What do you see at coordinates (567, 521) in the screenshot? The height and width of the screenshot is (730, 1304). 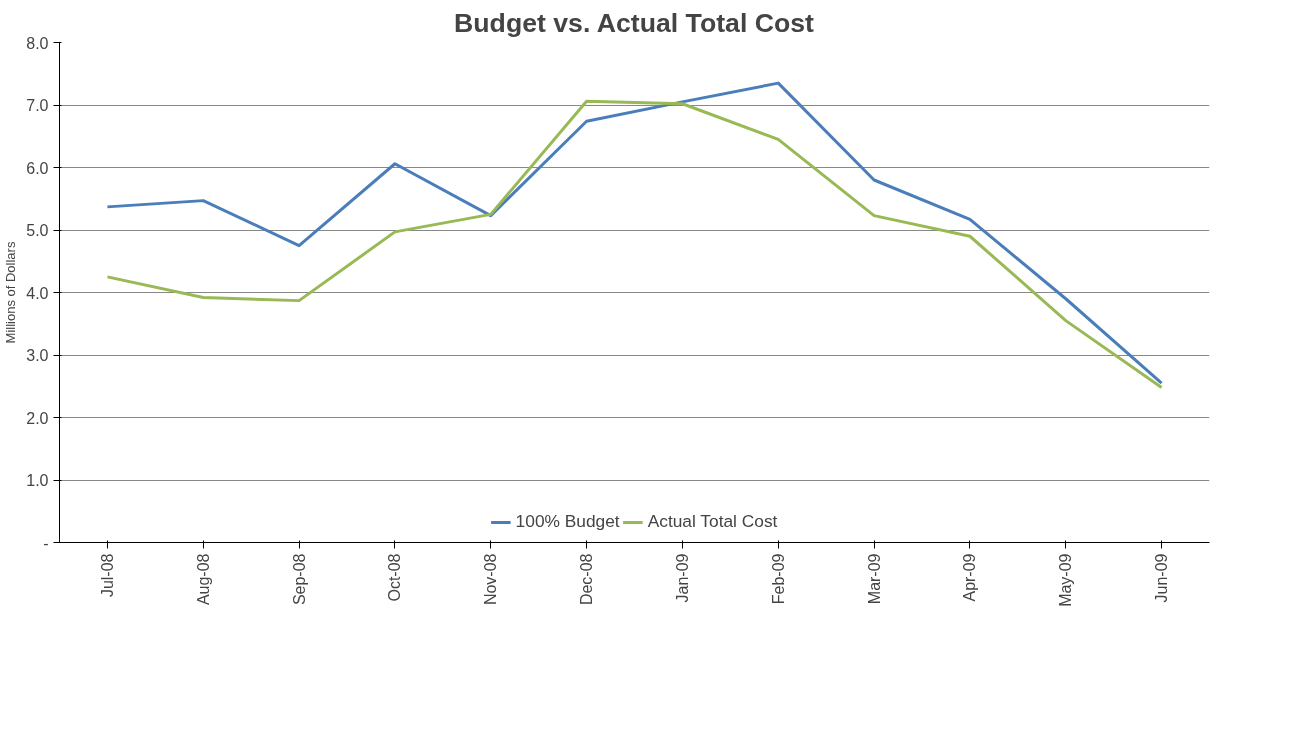 I see `legend-label: 100% Budget` at bounding box center [567, 521].